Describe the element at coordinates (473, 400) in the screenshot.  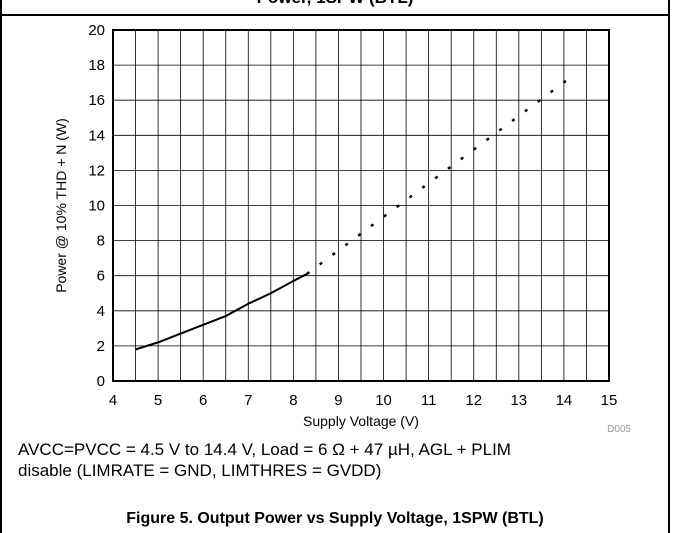
I see `x-tick-label: 12` at that location.